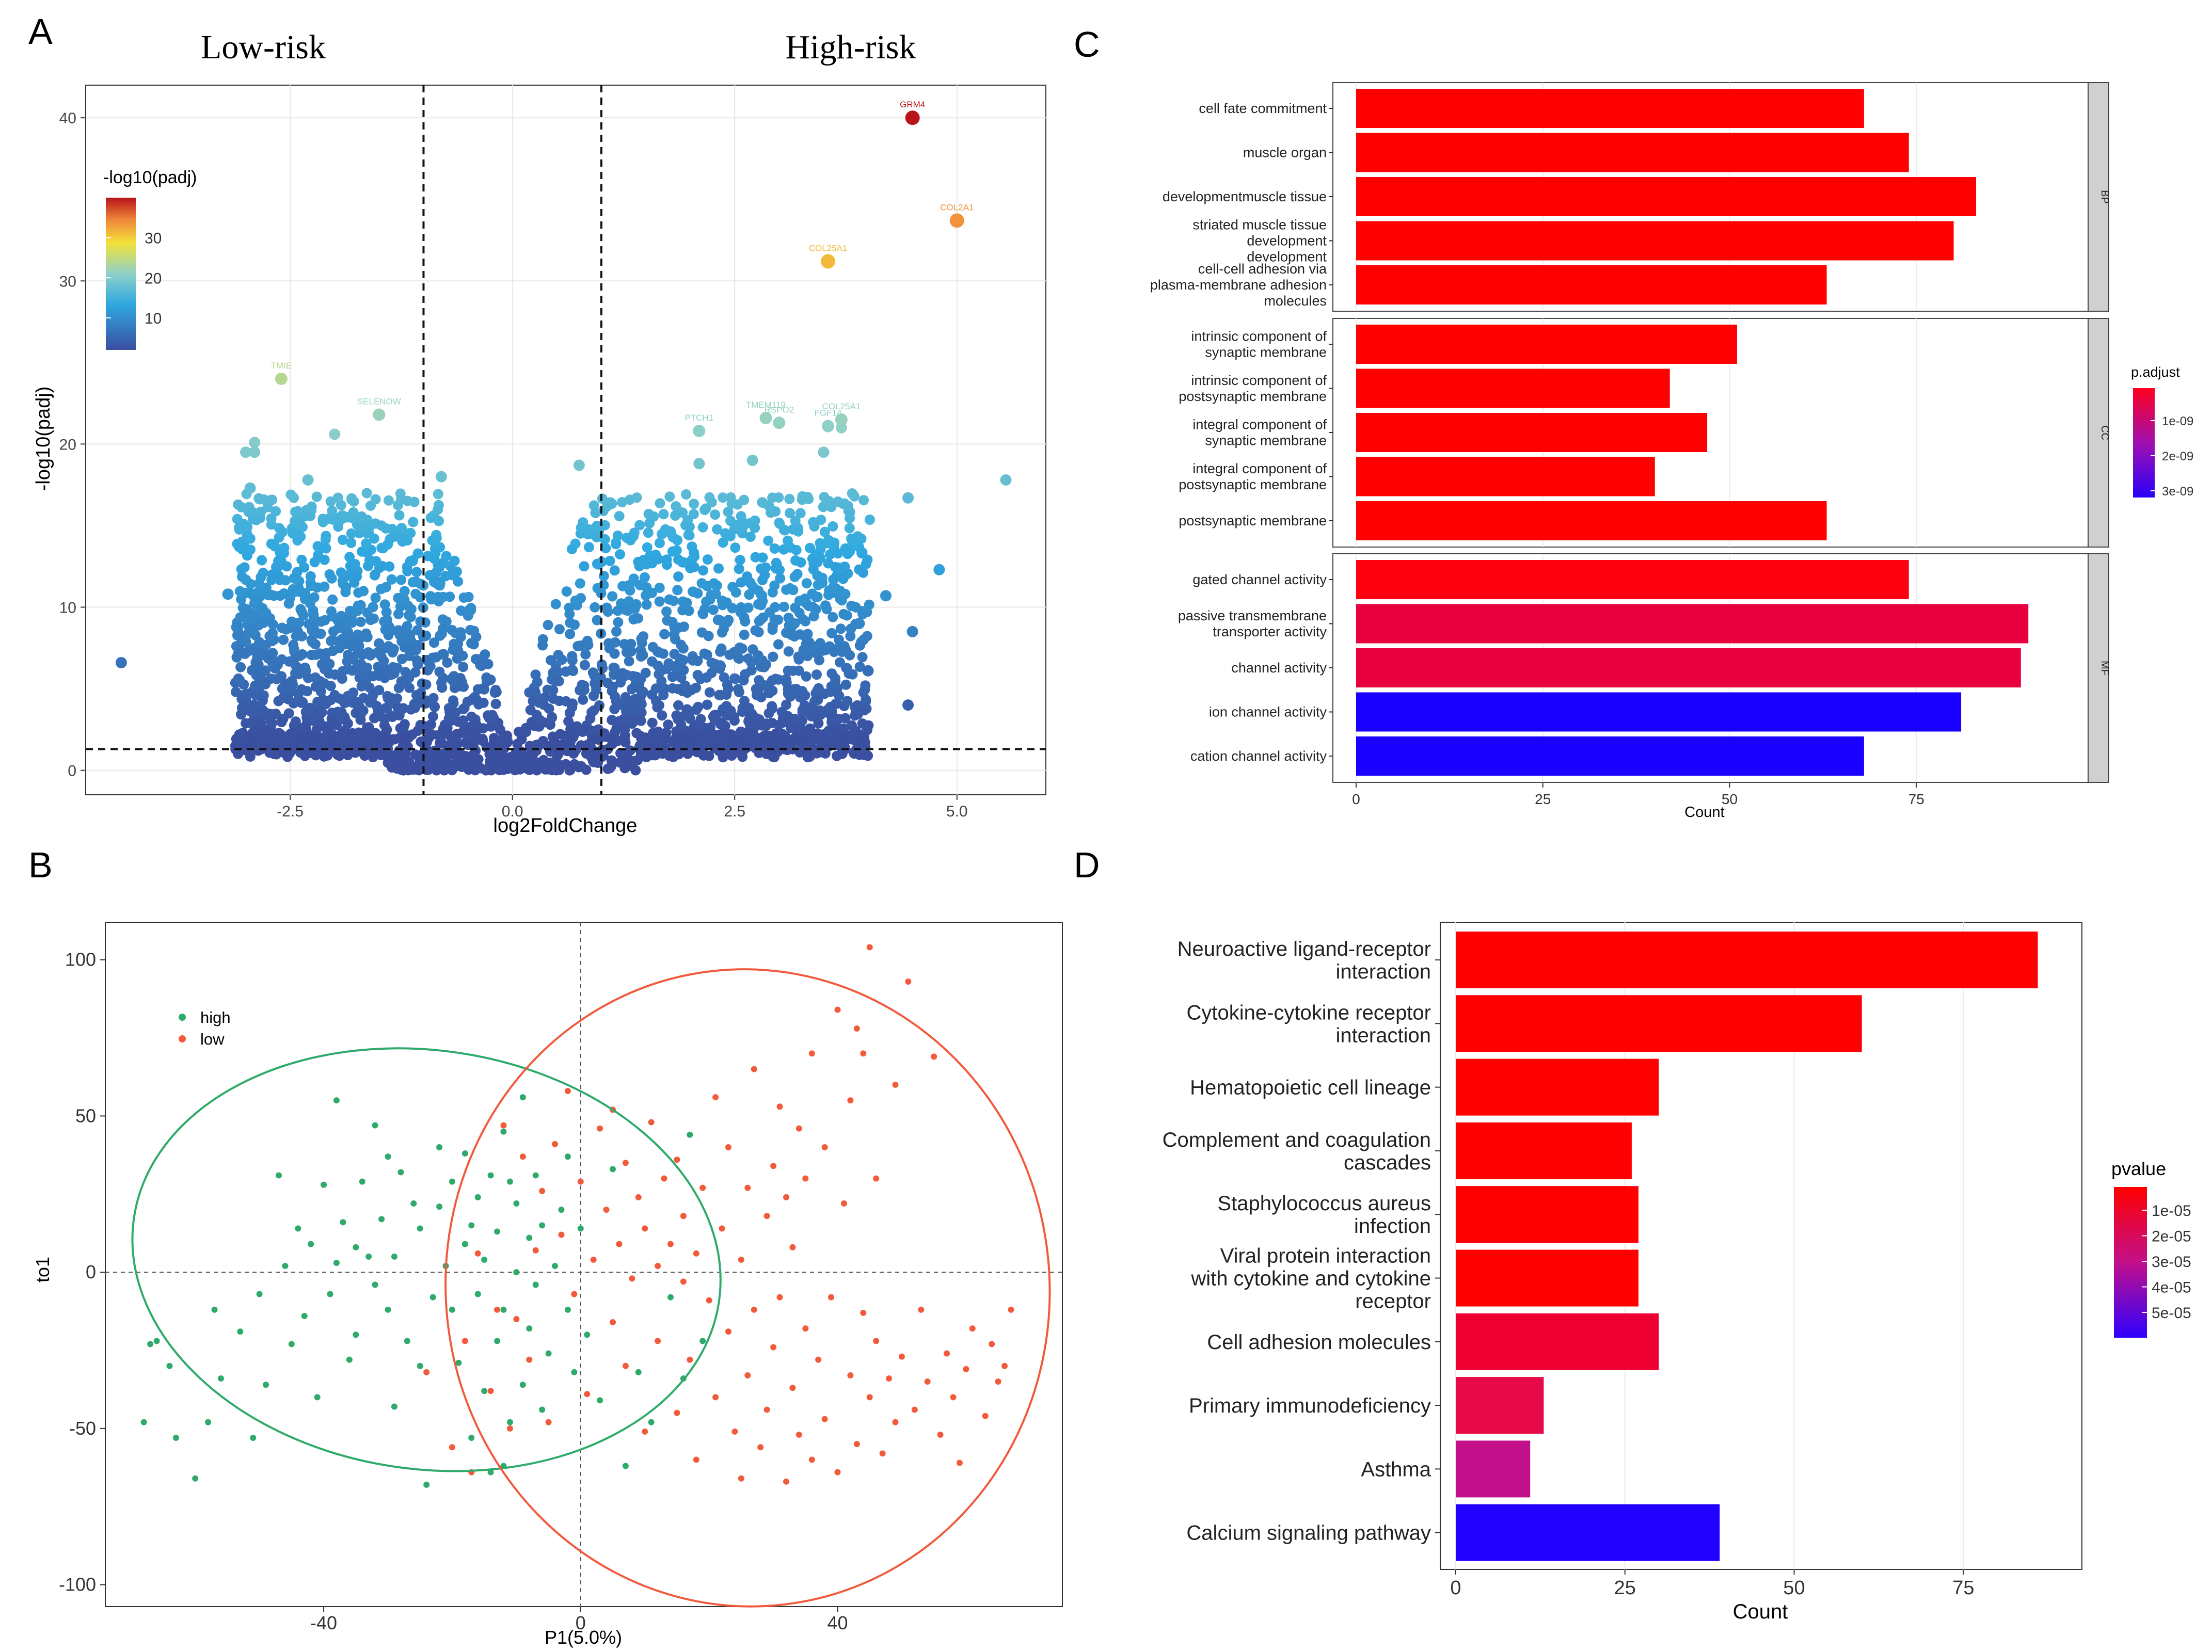  What do you see at coordinates (912, 117) in the screenshot?
I see `labeled-gene-point` at bounding box center [912, 117].